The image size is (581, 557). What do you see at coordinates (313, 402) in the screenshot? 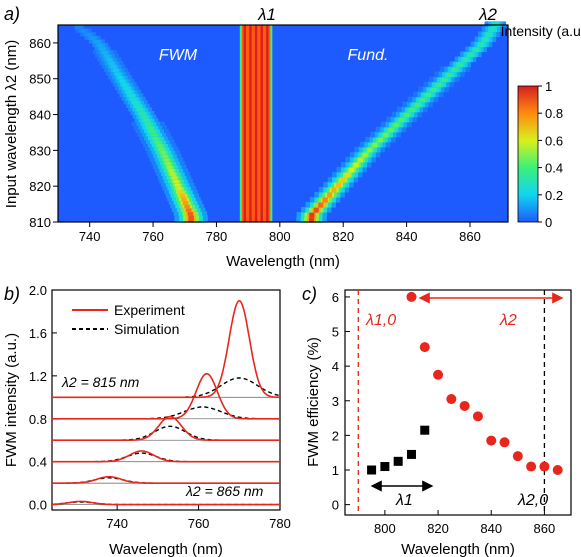
I see `panel-c-y-label: FWM efficiency (%)` at bounding box center [313, 402].